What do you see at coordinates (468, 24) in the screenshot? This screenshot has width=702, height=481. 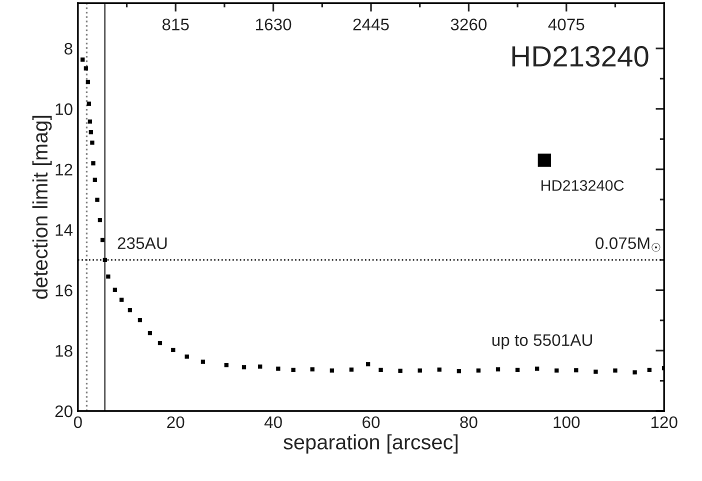 I see `x2-tick-label: 3260` at bounding box center [468, 24].